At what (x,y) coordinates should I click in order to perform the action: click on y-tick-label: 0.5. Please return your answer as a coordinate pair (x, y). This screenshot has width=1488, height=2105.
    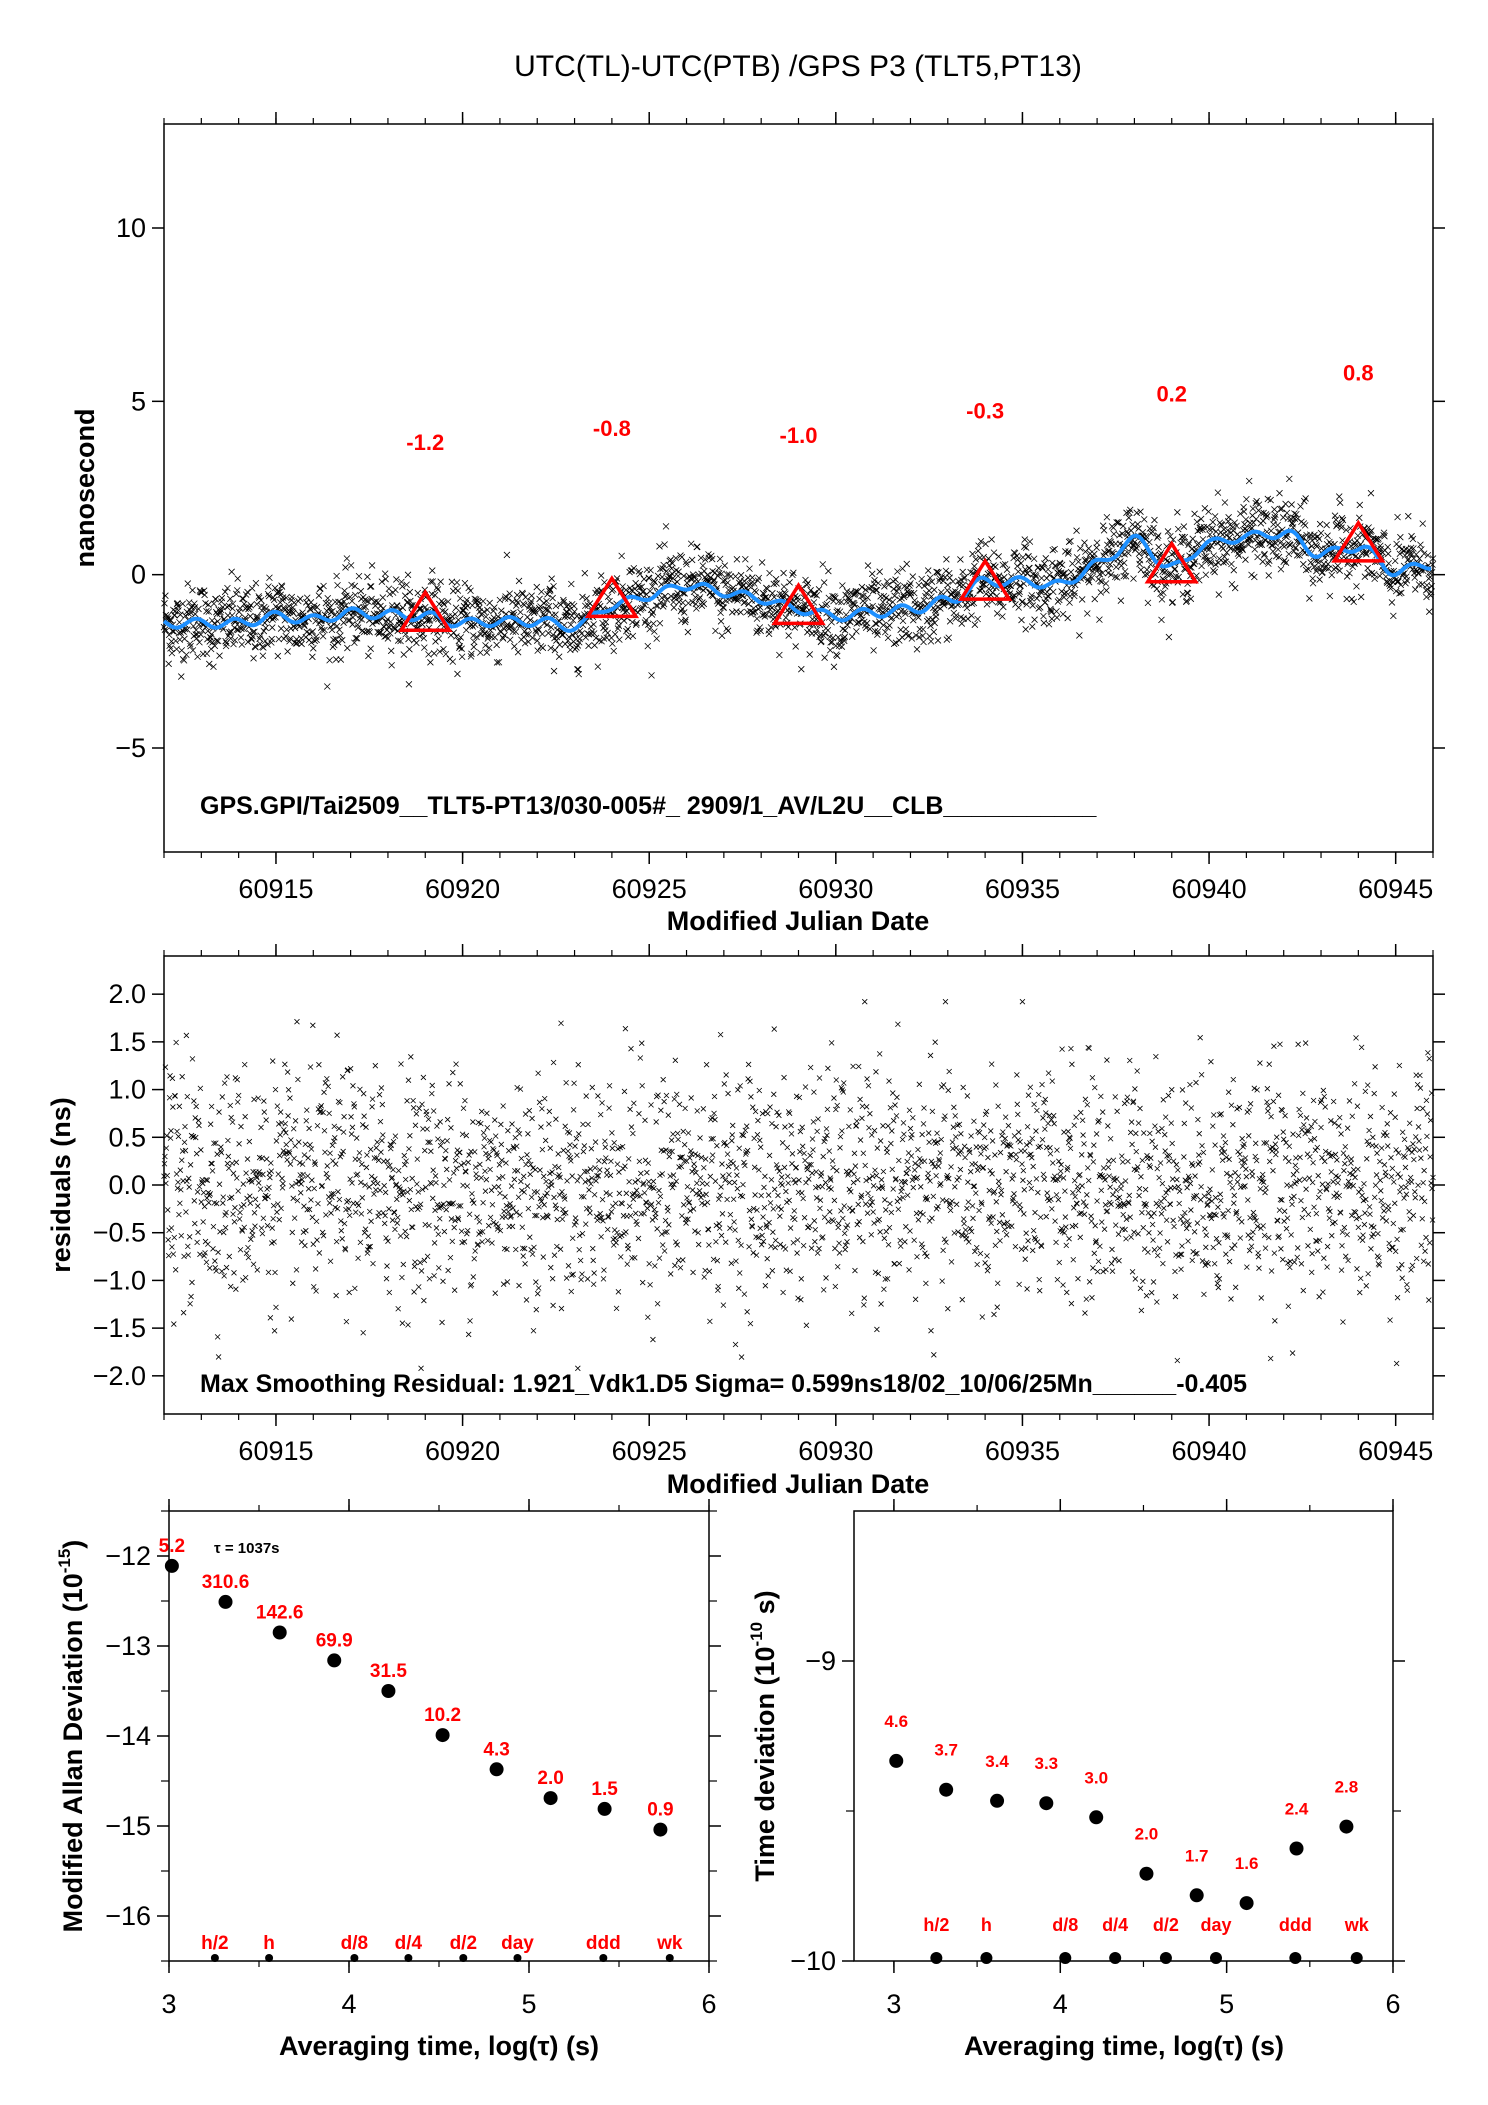
    Looking at the image, I should click on (127, 1137).